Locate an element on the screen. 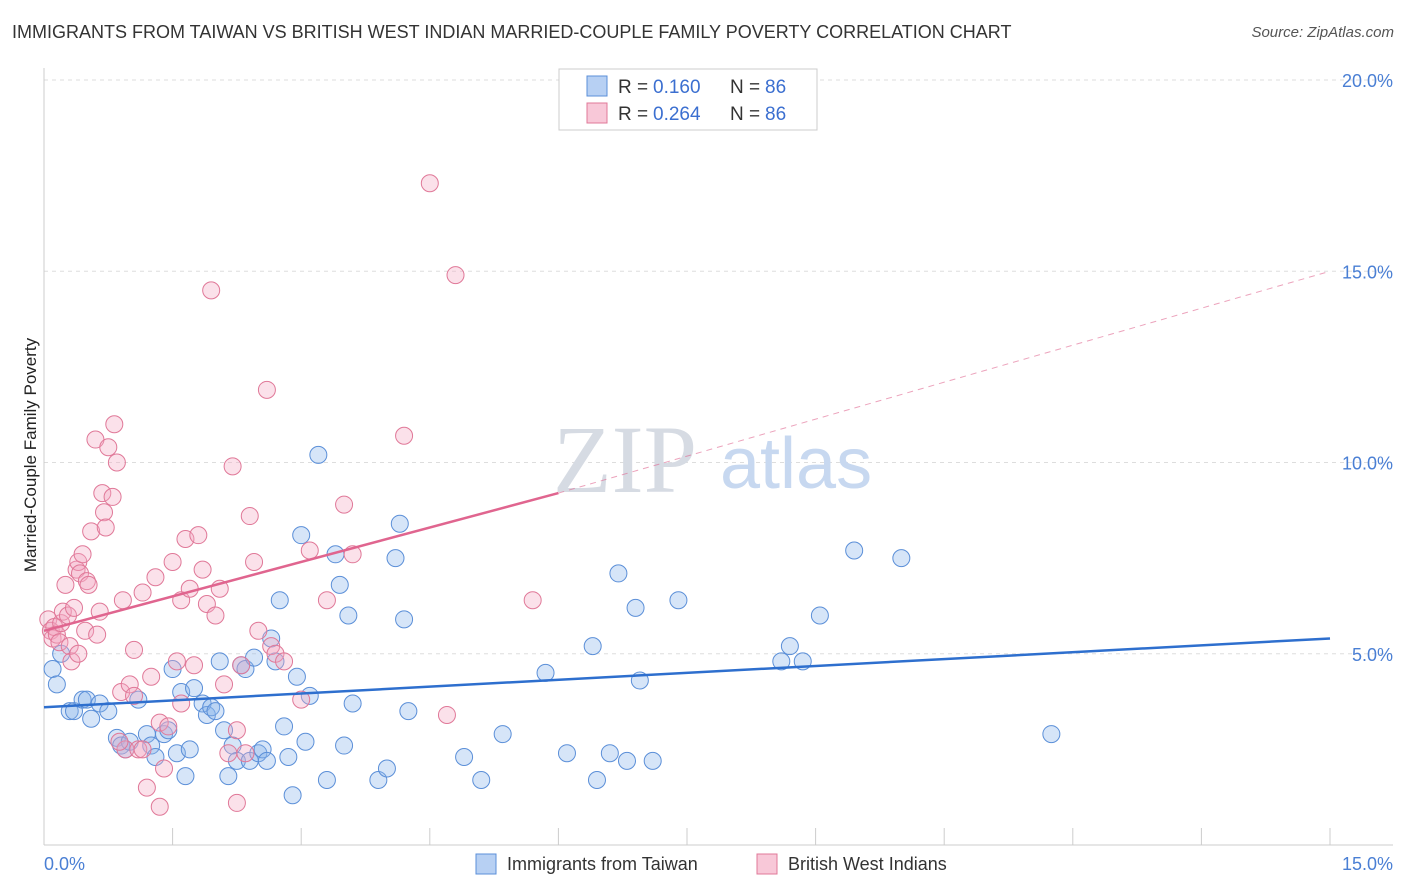 This screenshot has width=1406, height=892. y-tick-label: 15.0% is located at coordinates (1367, 272).